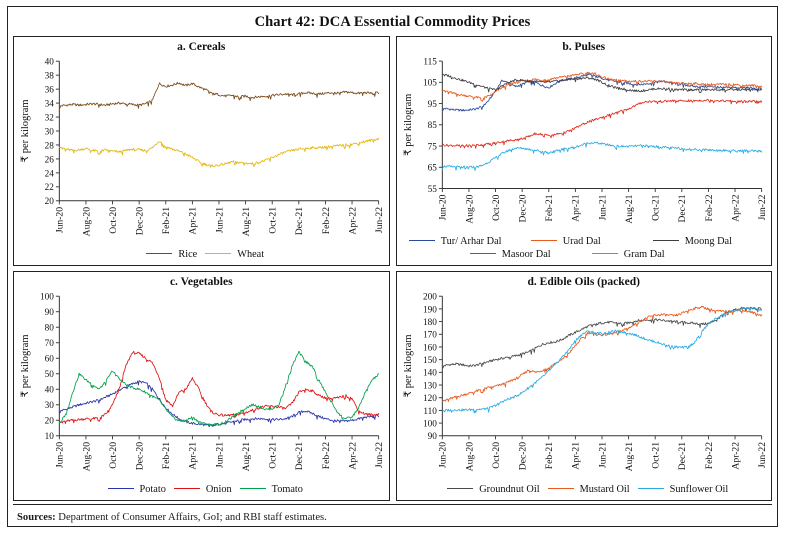 This screenshot has width=785, height=533. I want to click on panel-title-vegetables: c. Vegetables, so click(201, 282).